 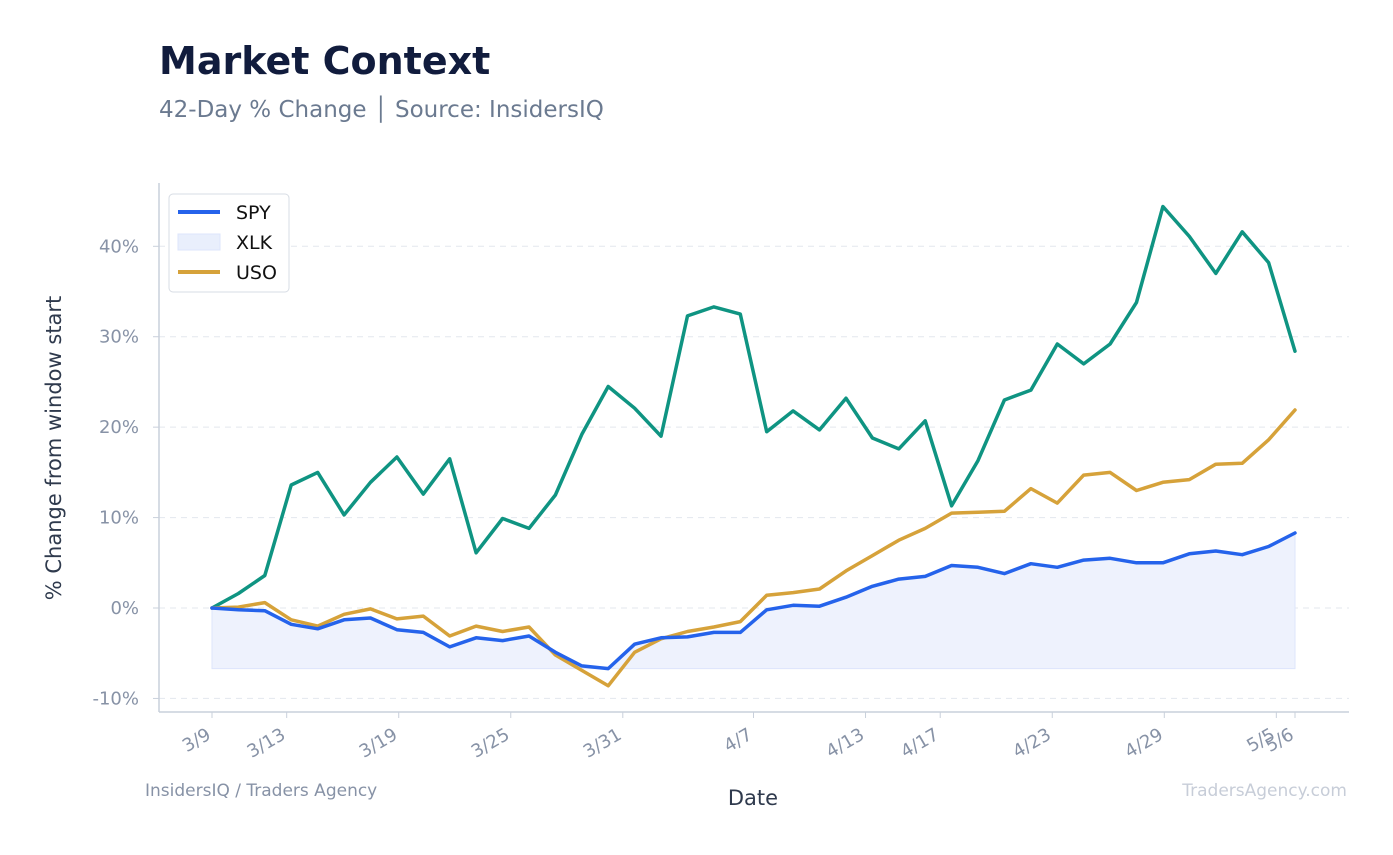 I want to click on y-tick-label: -10%, so click(x=115, y=698).